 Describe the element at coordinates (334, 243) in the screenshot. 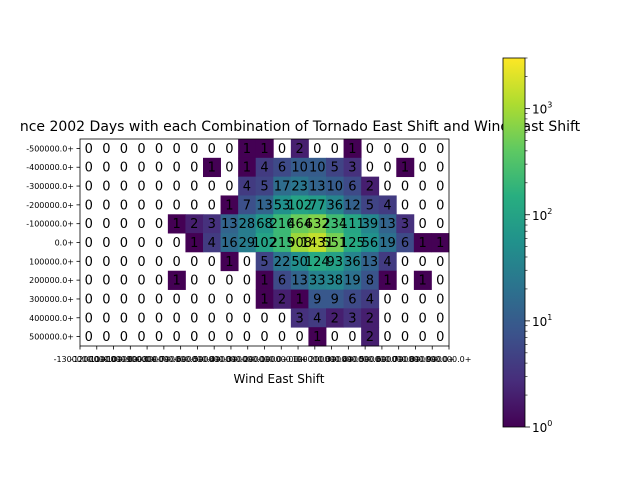

I see `cell-value-label: 551` at that location.